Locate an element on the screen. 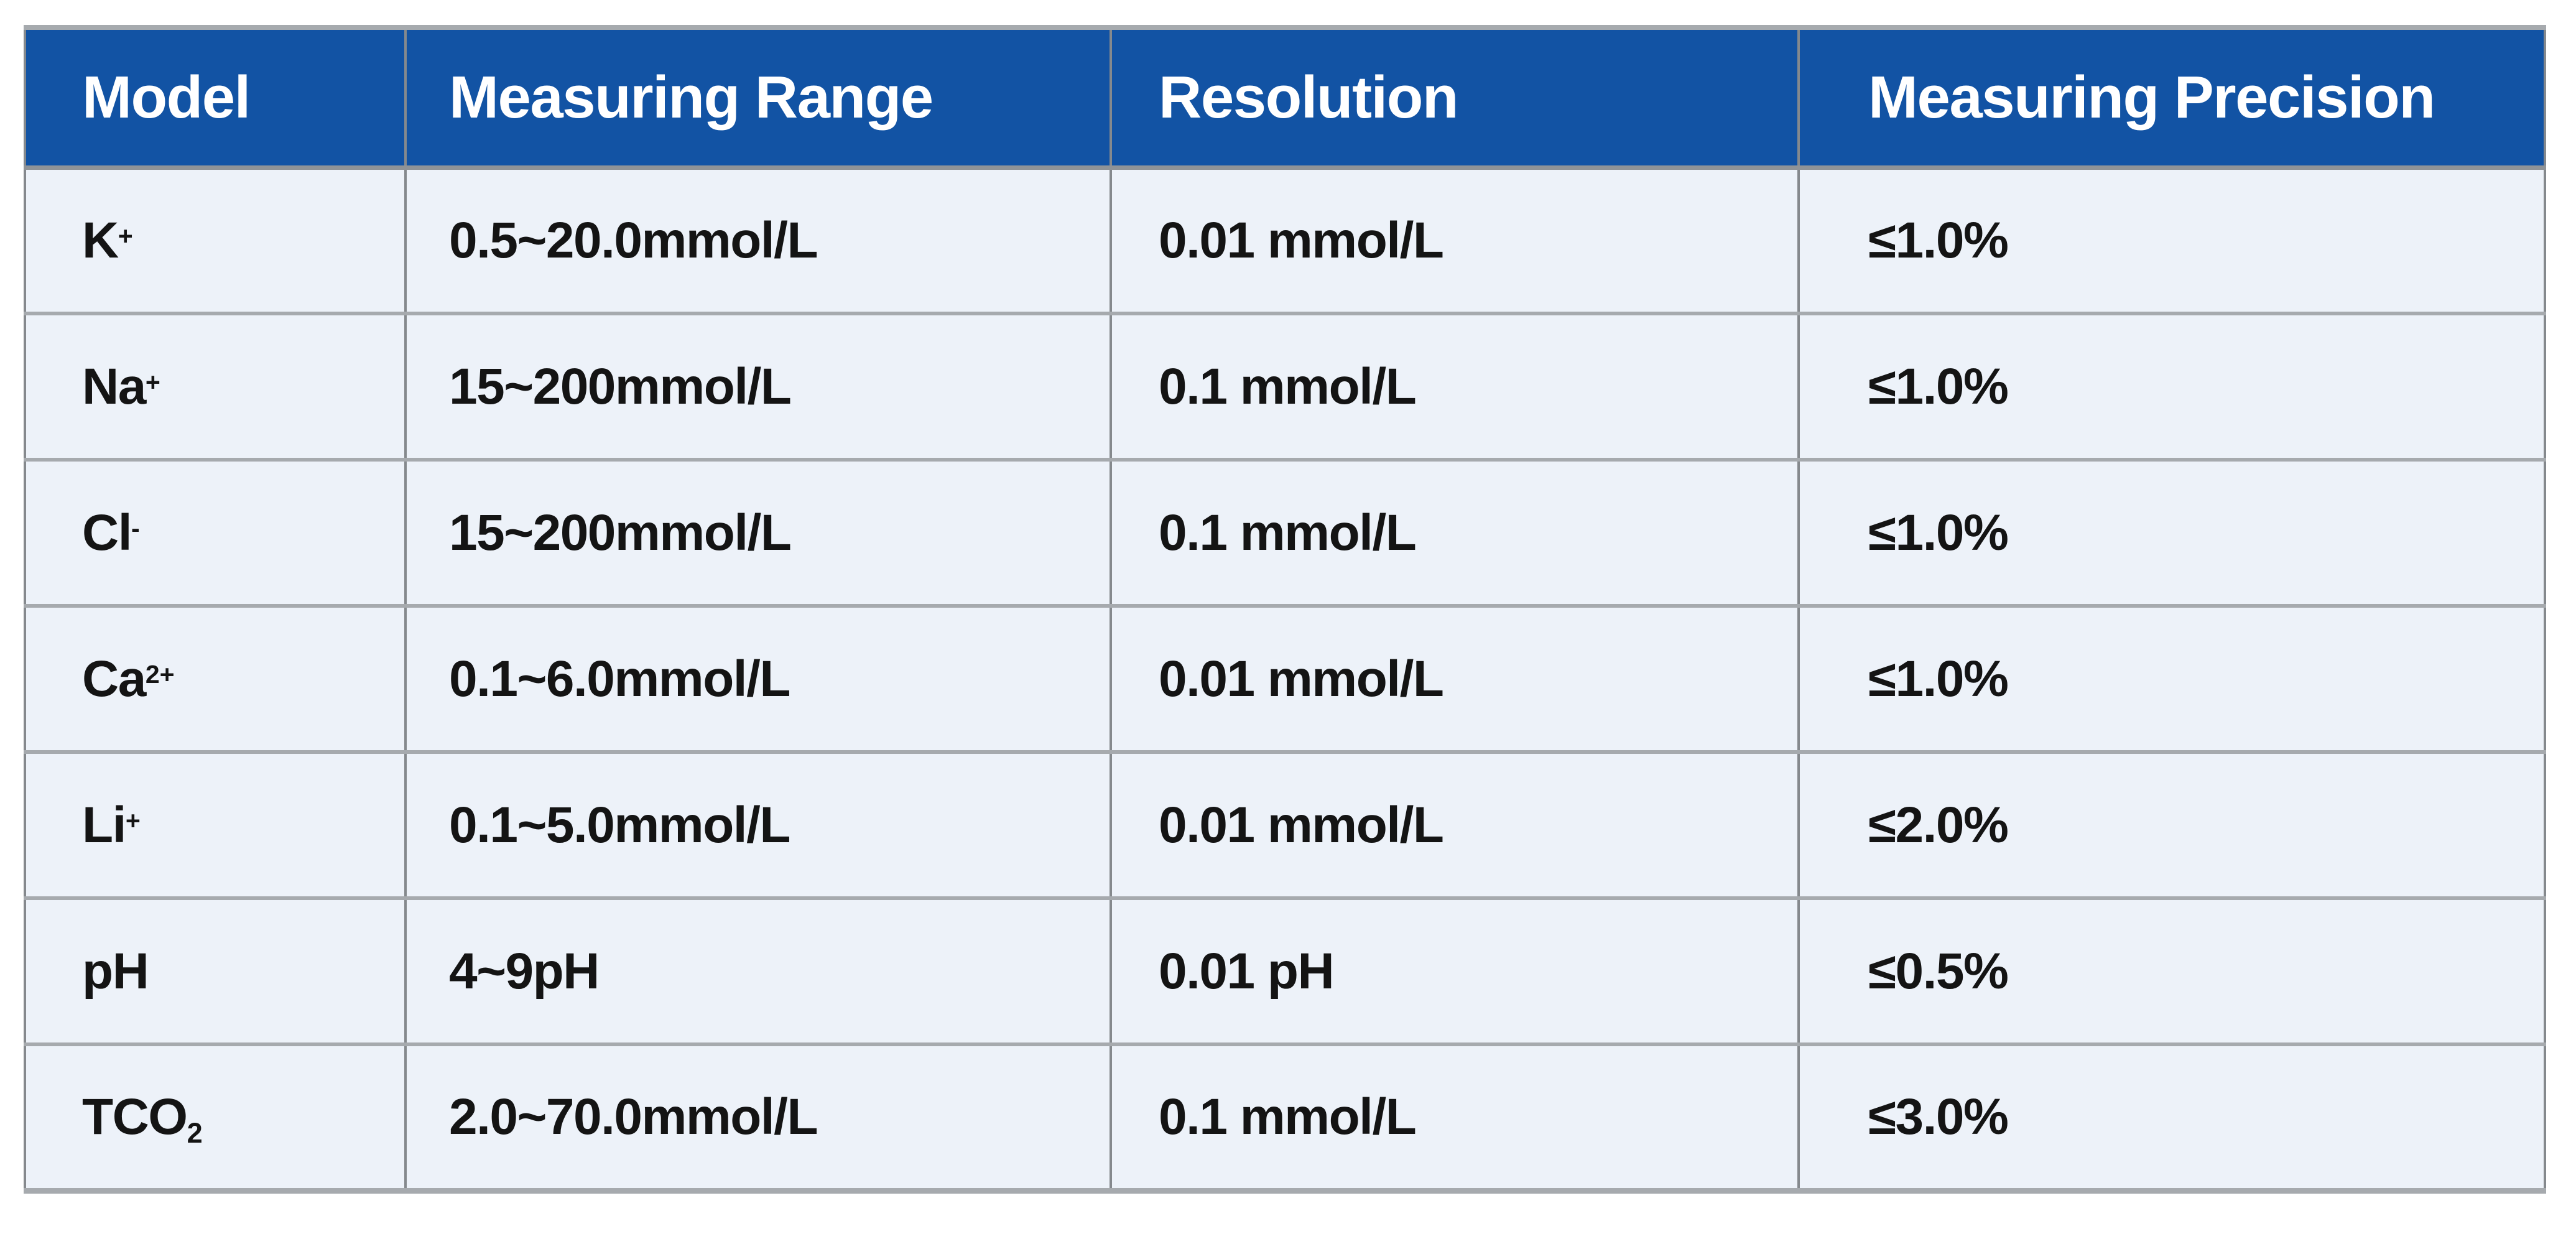 This screenshot has height=1249, width=2576. model-script: 2 is located at coordinates (195, 1133).